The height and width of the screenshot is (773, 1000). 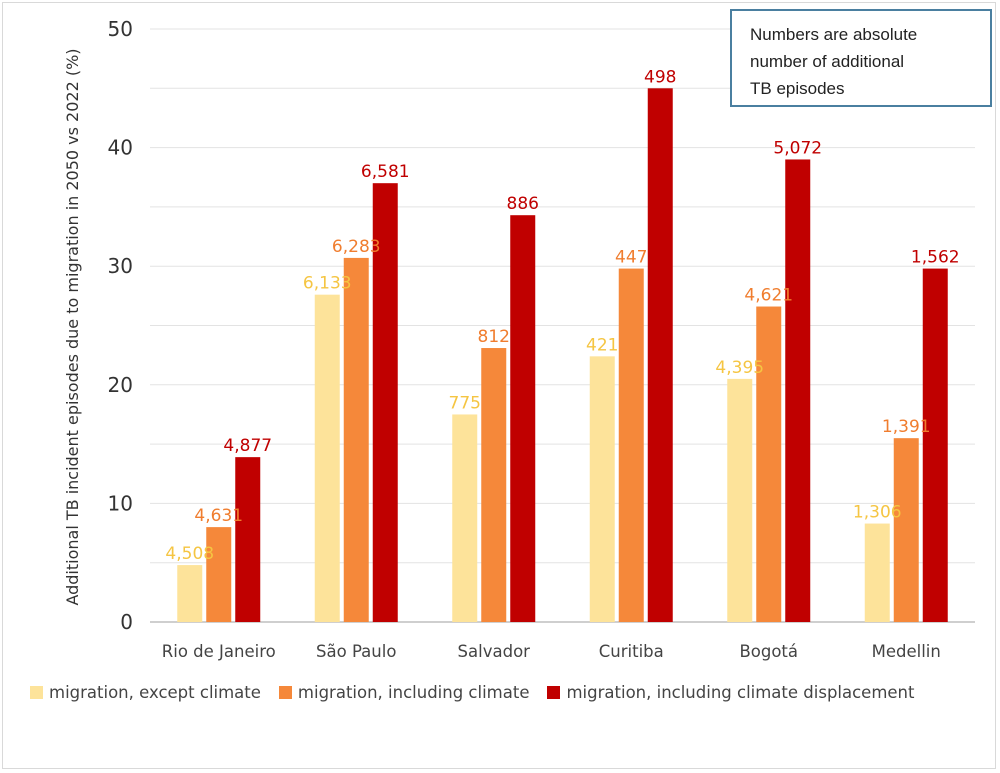 I want to click on legend-label: migration, except climate, so click(x=155, y=692).